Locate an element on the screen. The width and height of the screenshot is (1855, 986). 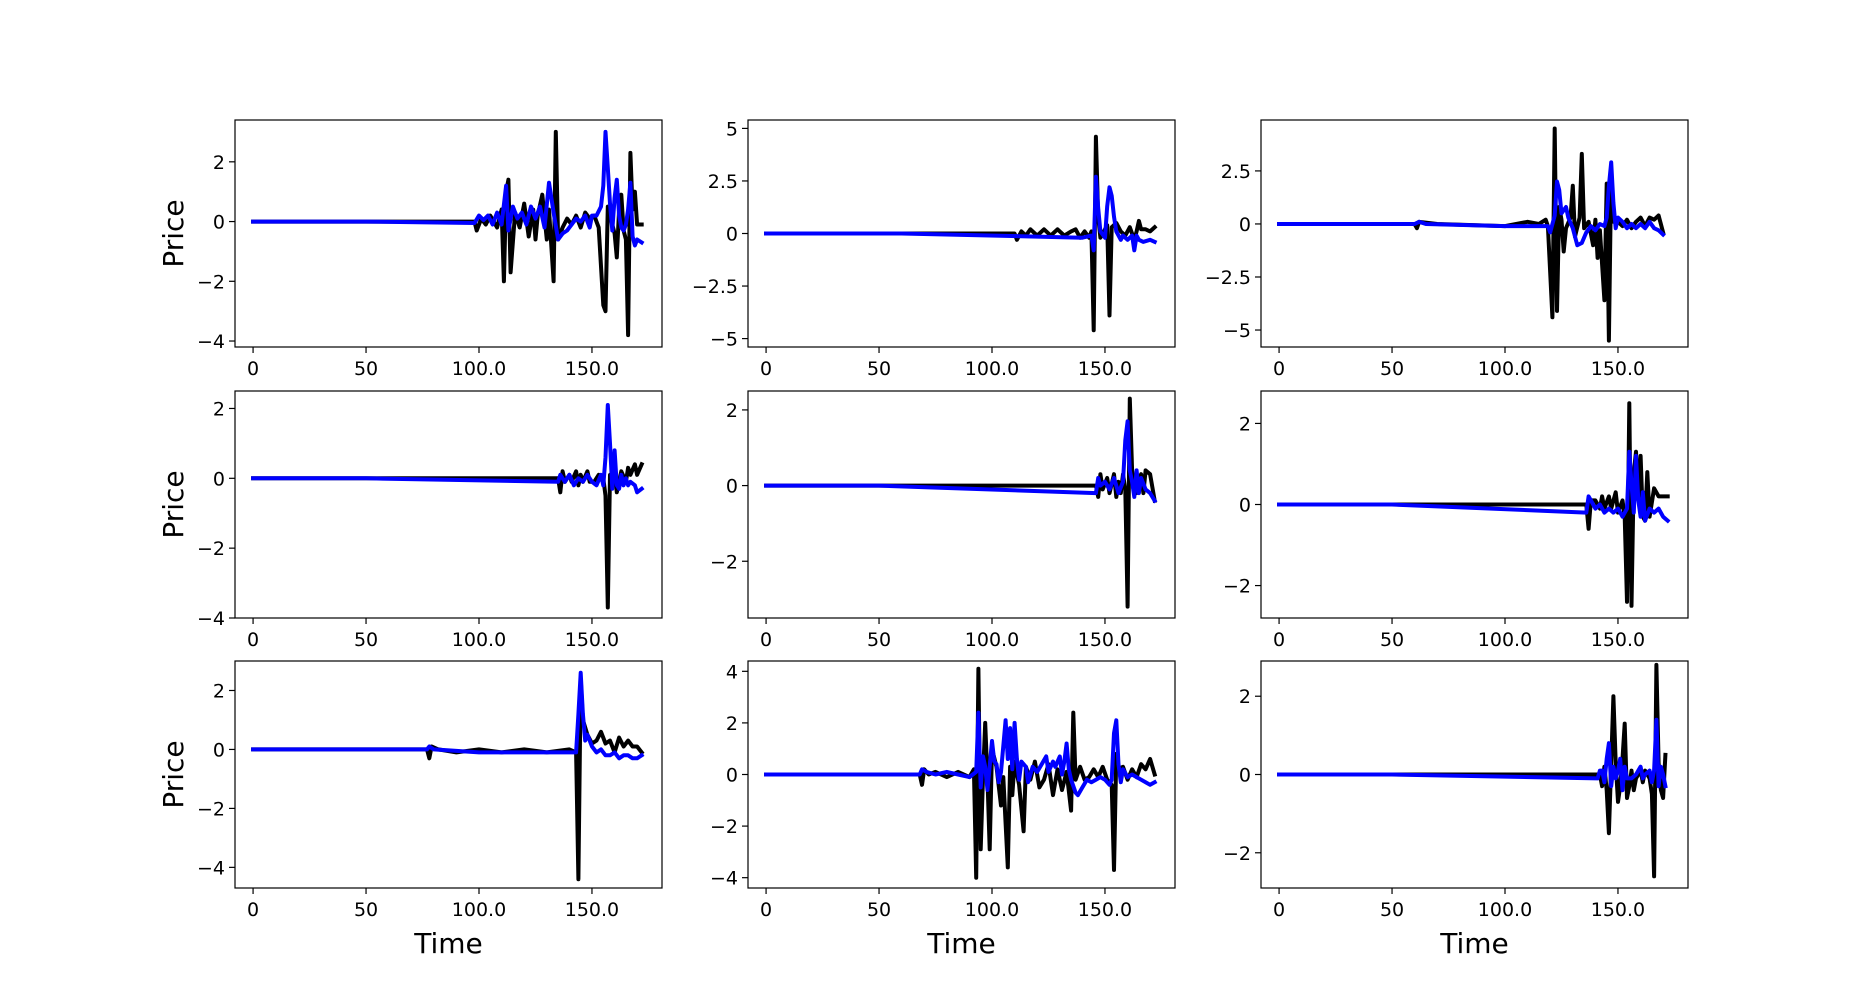
subplot-1: 0 50 100.0 150.0 −4 −2 0 2 Price is located at coordinates (410, 249).